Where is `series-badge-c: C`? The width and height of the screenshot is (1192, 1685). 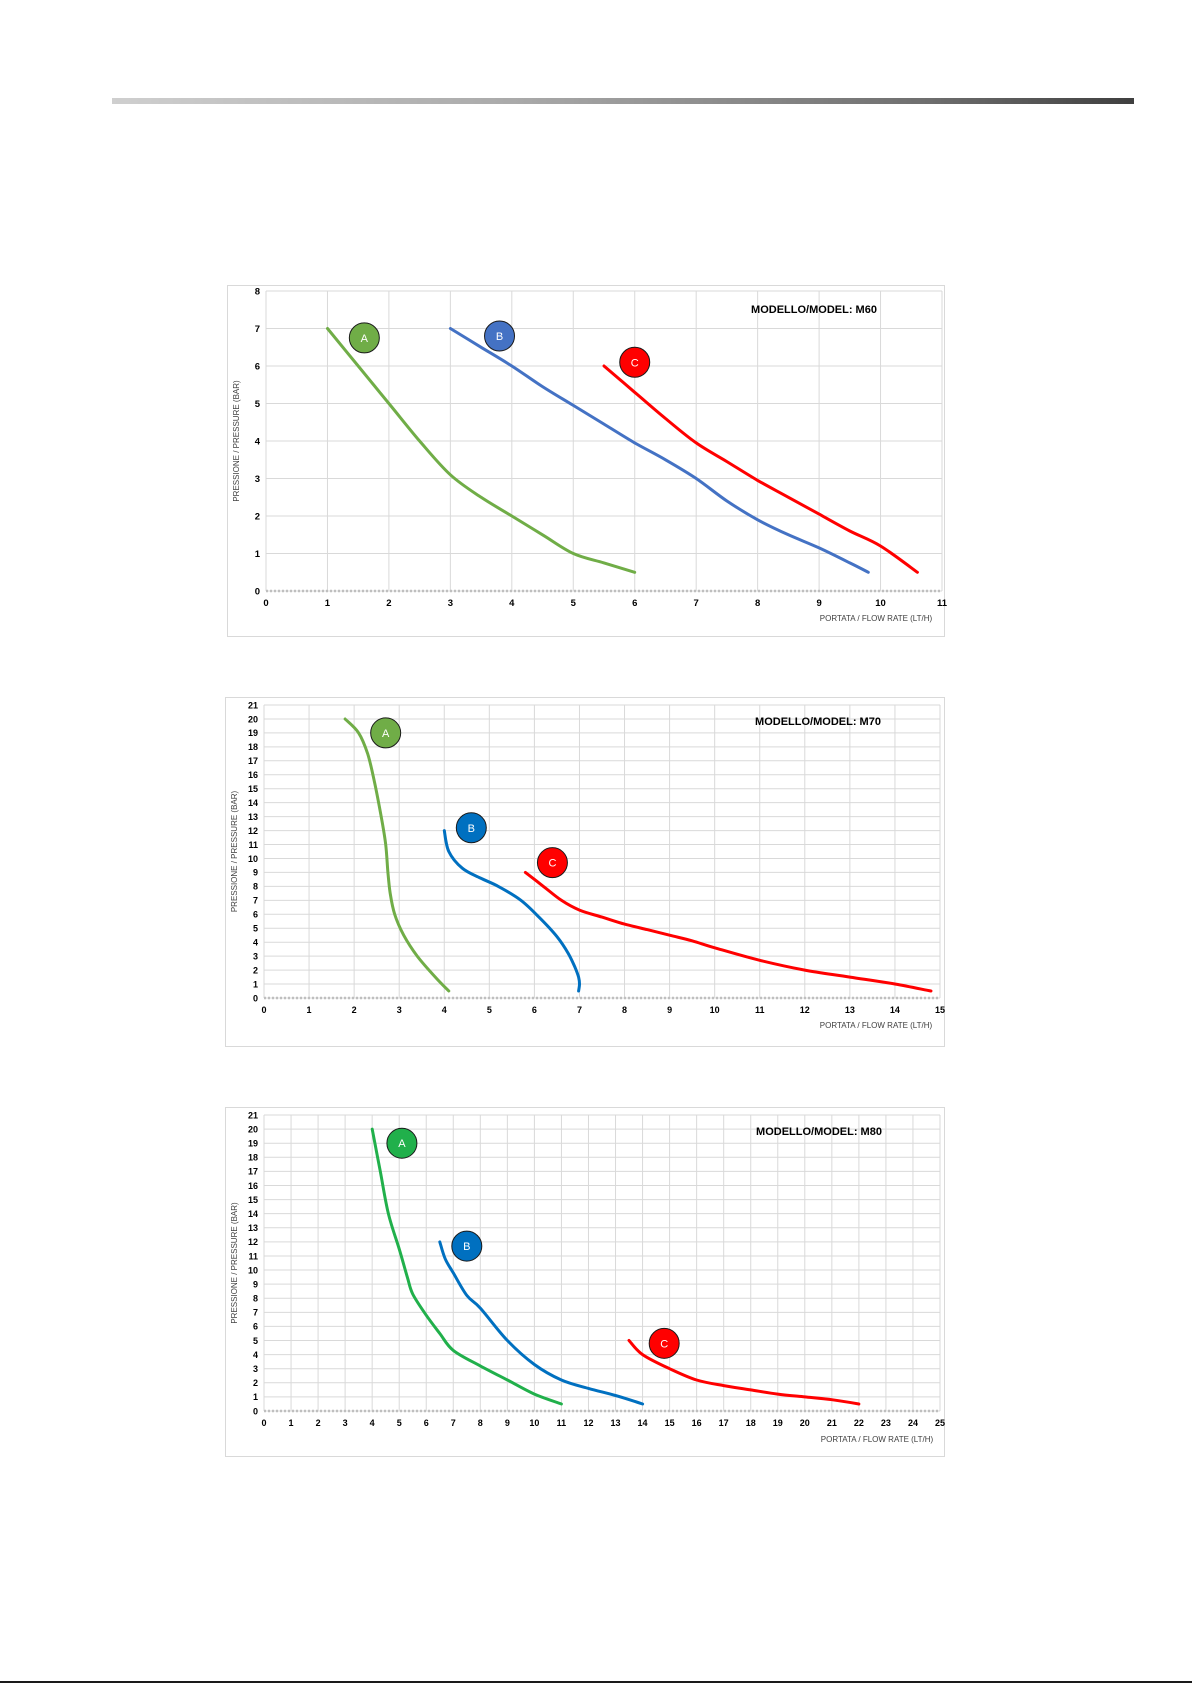 series-badge-c: C is located at coordinates (664, 1343).